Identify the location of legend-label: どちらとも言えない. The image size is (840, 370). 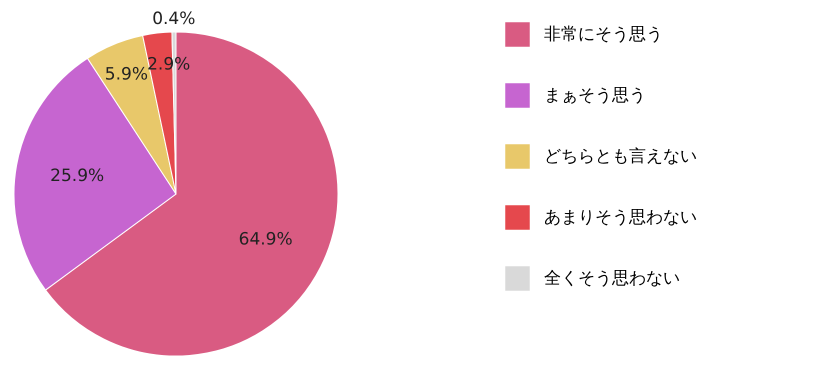
(620, 156).